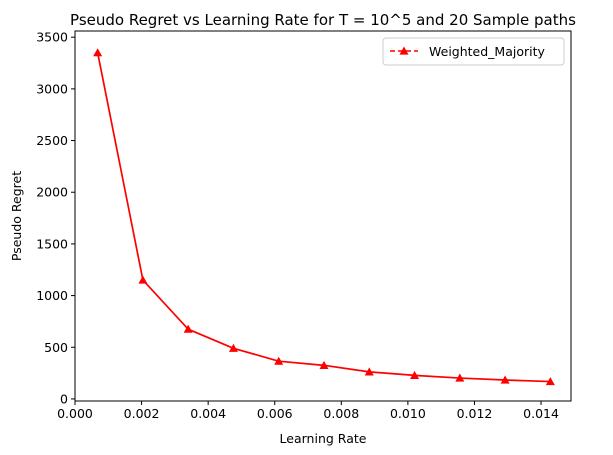 The width and height of the screenshot is (613, 455). I want to click on y-tick-label: 0, so click(64, 398).